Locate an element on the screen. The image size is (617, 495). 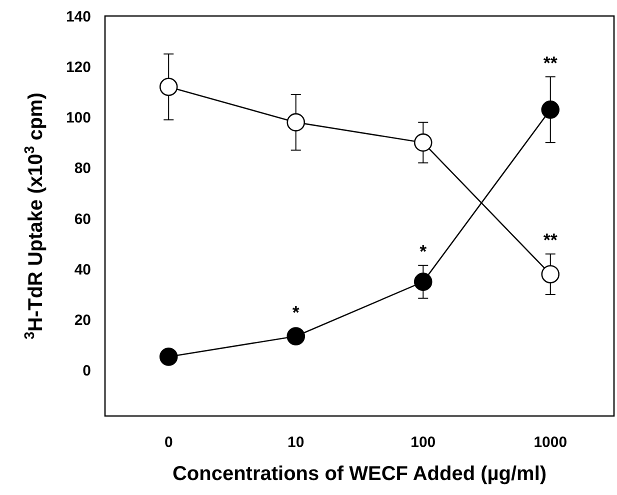
y-tick-label: 100 is located at coordinates (78, 118).